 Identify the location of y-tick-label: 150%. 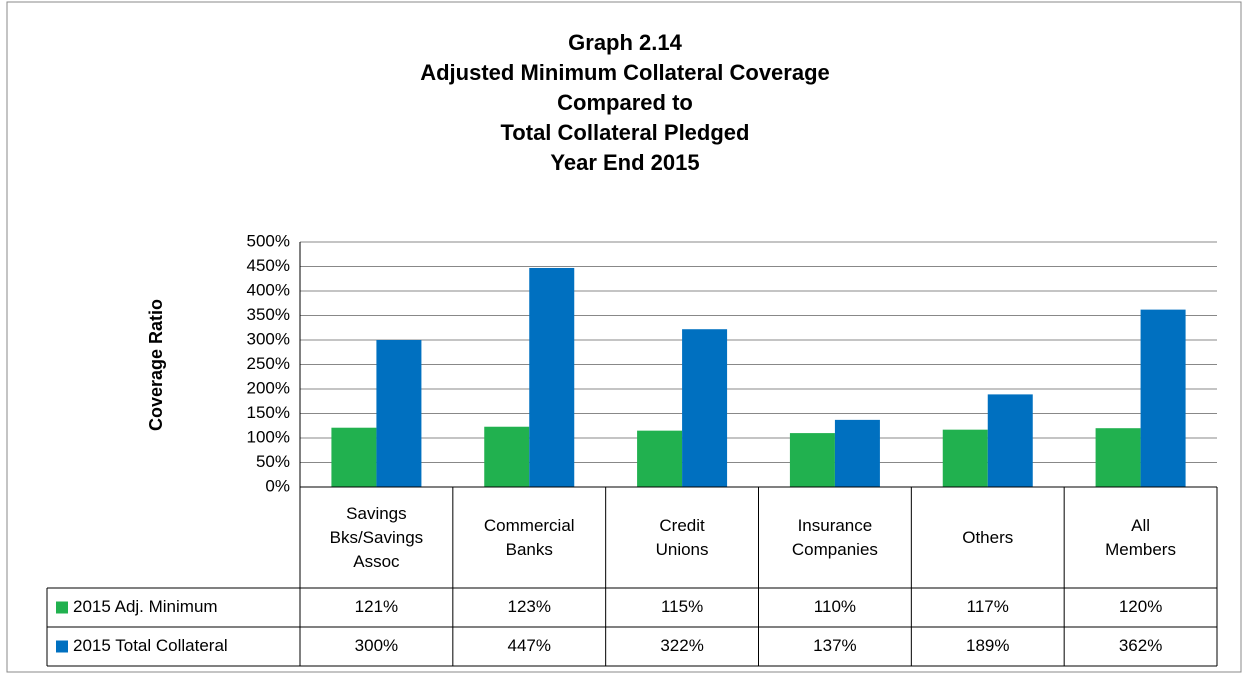
(268, 412).